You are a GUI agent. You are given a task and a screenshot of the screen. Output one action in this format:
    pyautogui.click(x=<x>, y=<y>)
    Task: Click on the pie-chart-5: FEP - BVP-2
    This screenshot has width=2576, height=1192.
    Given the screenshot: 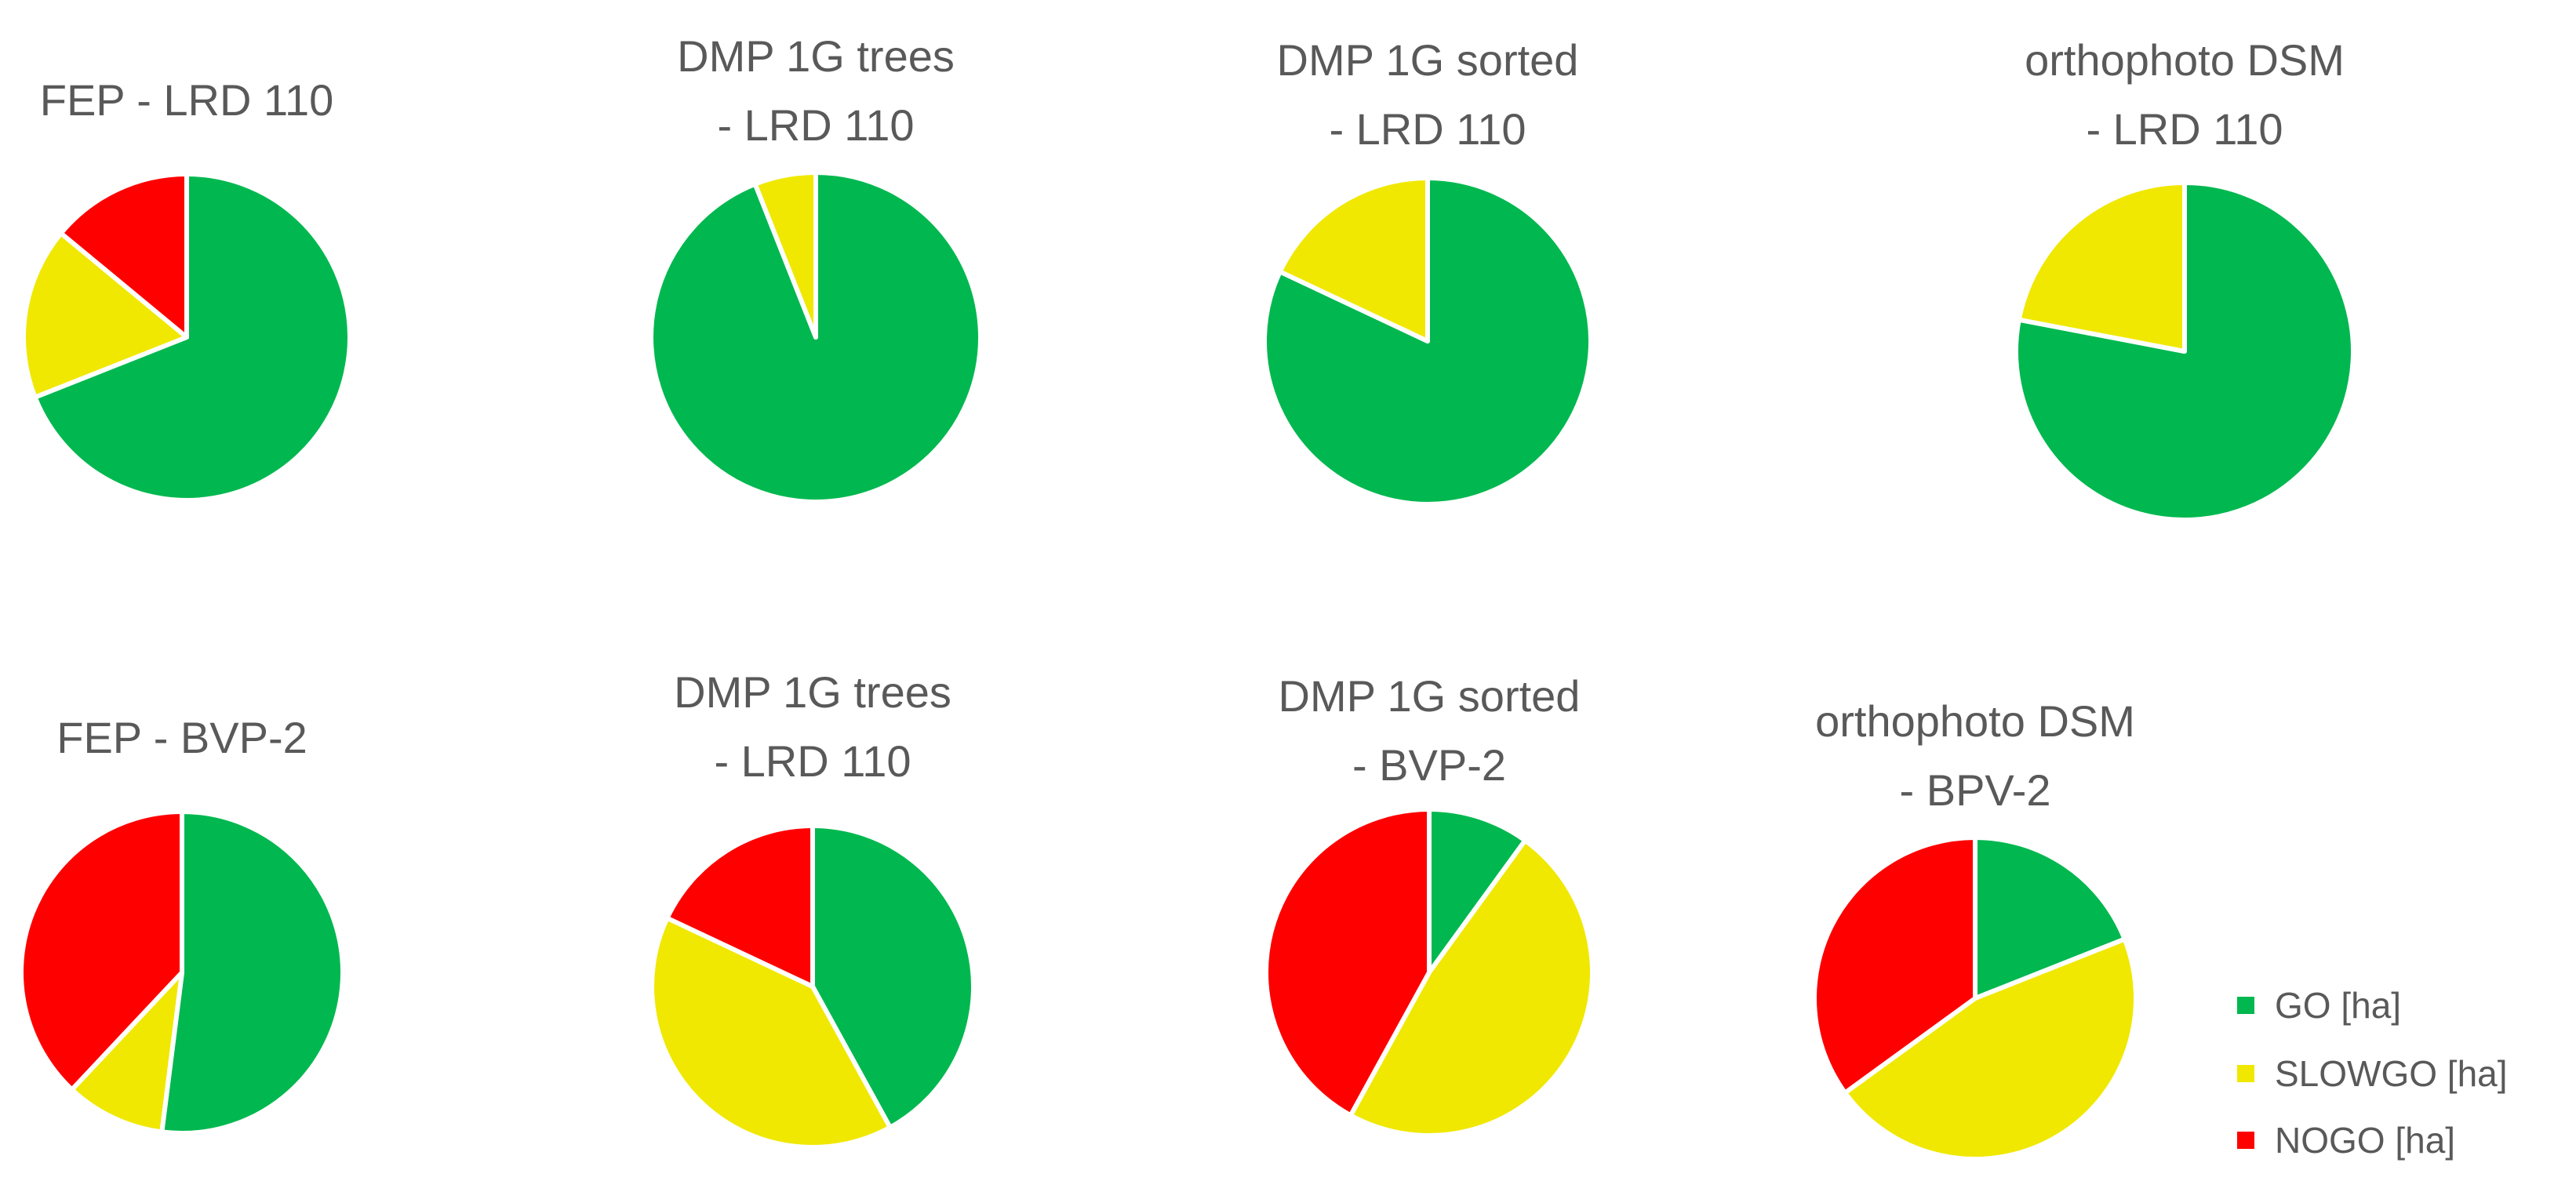 What is the action you would take?
    pyautogui.click(x=182, y=924)
    